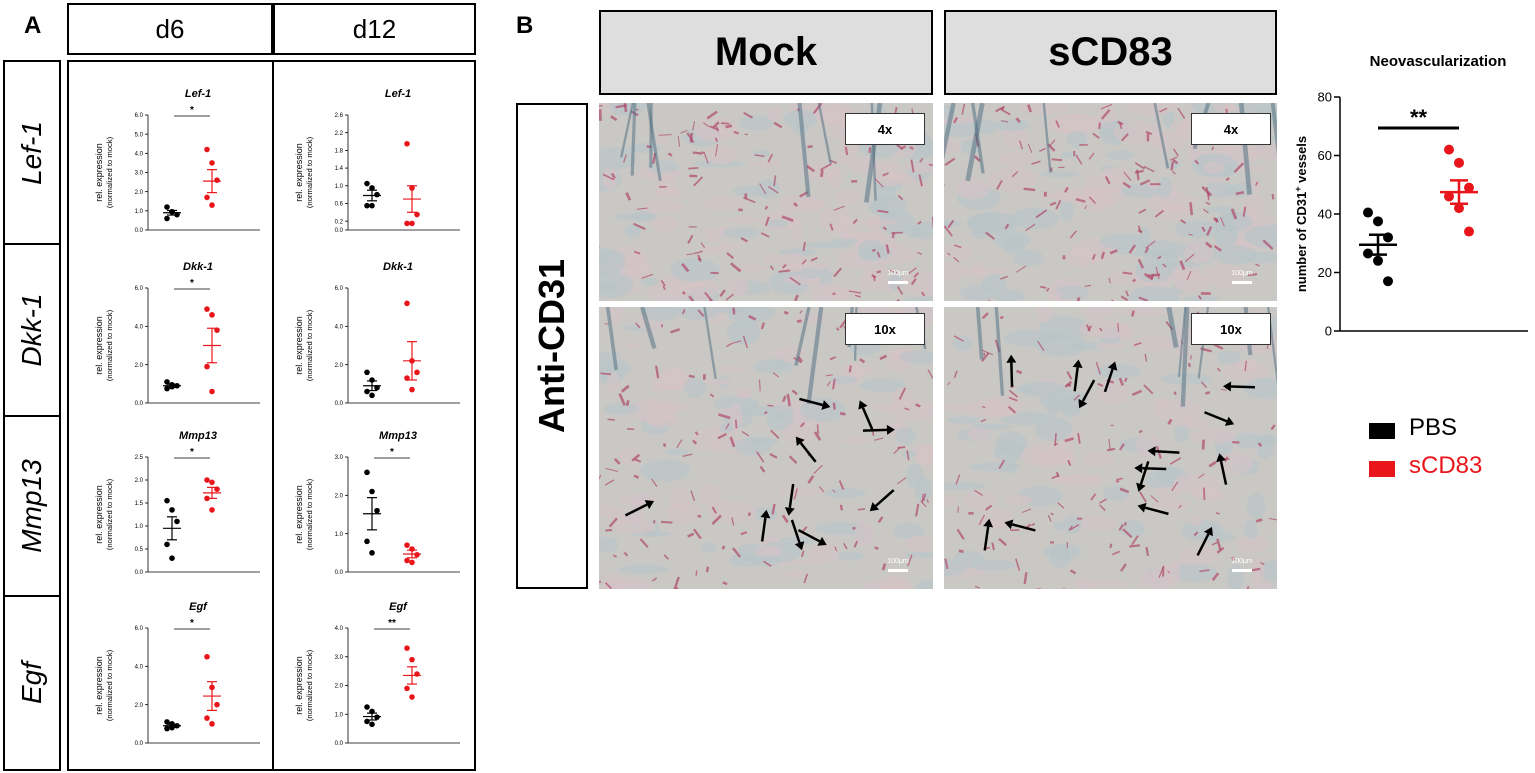  Describe the element at coordinates (309, 345) in the screenshot. I see `y-axis-label-2: (normalized to mock)` at that location.